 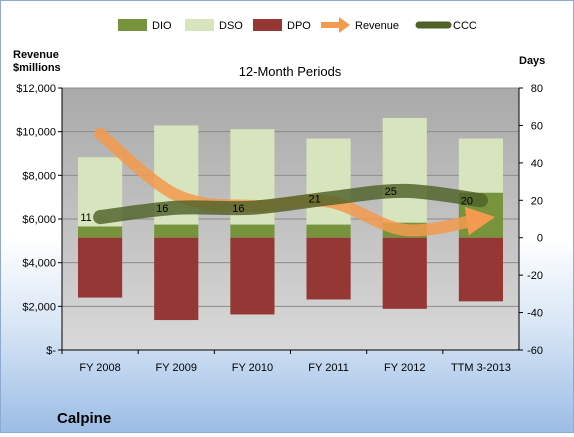 I want to click on ccc-data-label: 25, so click(x=391, y=192).